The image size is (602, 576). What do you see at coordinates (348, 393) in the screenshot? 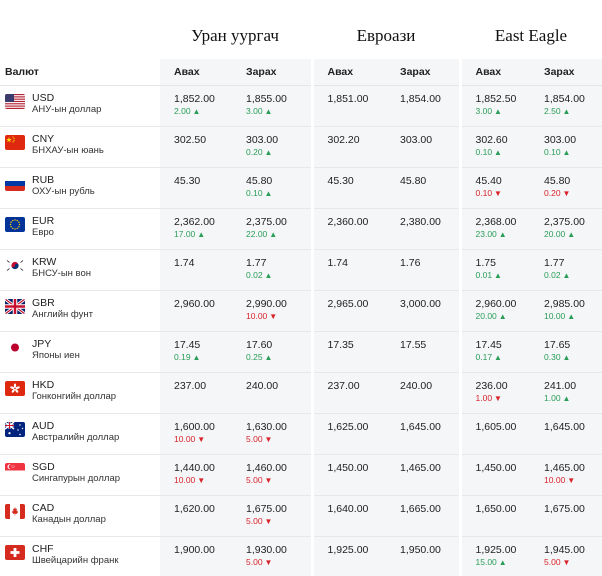
I see `euroasia-buy-cell: 237.00` at bounding box center [348, 393].